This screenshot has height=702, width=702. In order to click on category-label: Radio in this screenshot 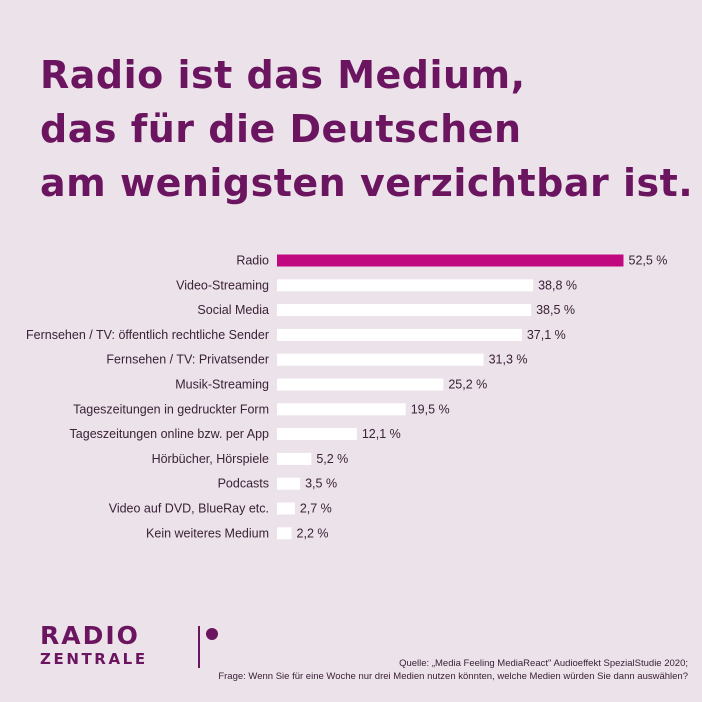, I will do `click(252, 261)`.